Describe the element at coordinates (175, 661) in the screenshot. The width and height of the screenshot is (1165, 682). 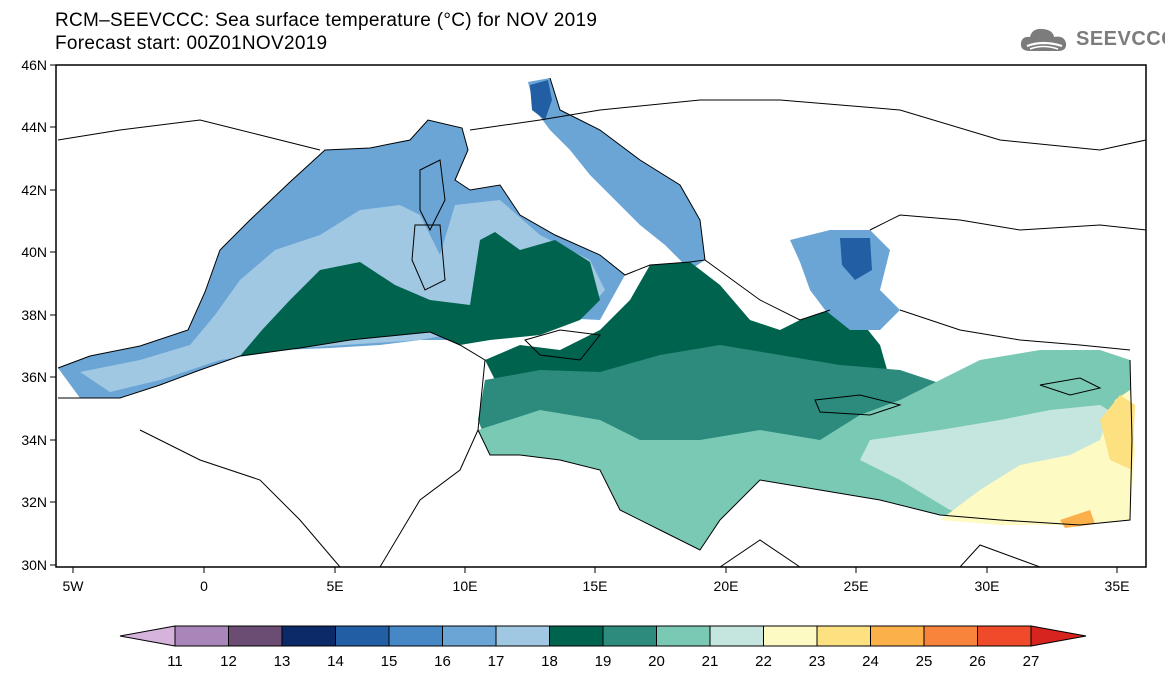
I see `colorbar-label: 11` at that location.